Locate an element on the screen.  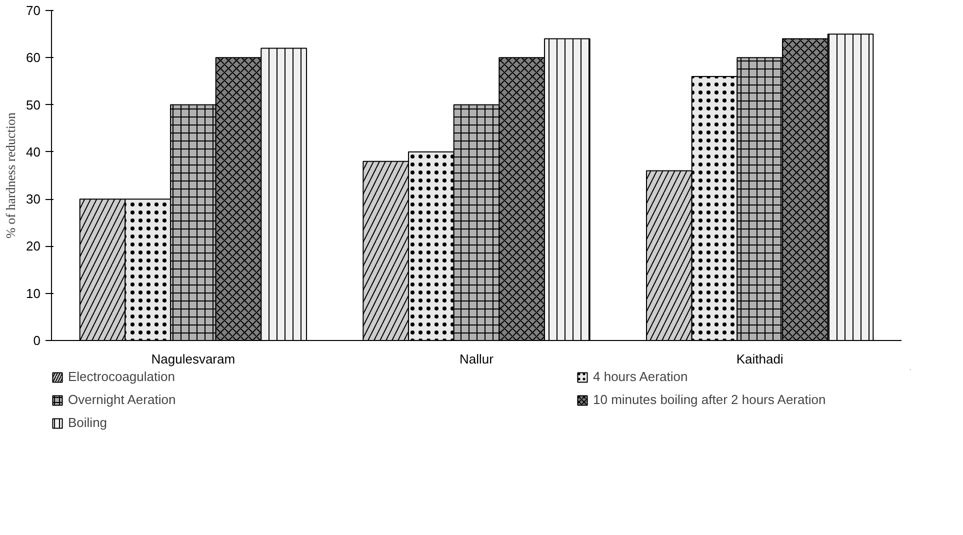
y-axis-title: % of hardness reduction is located at coordinates (10, 175).